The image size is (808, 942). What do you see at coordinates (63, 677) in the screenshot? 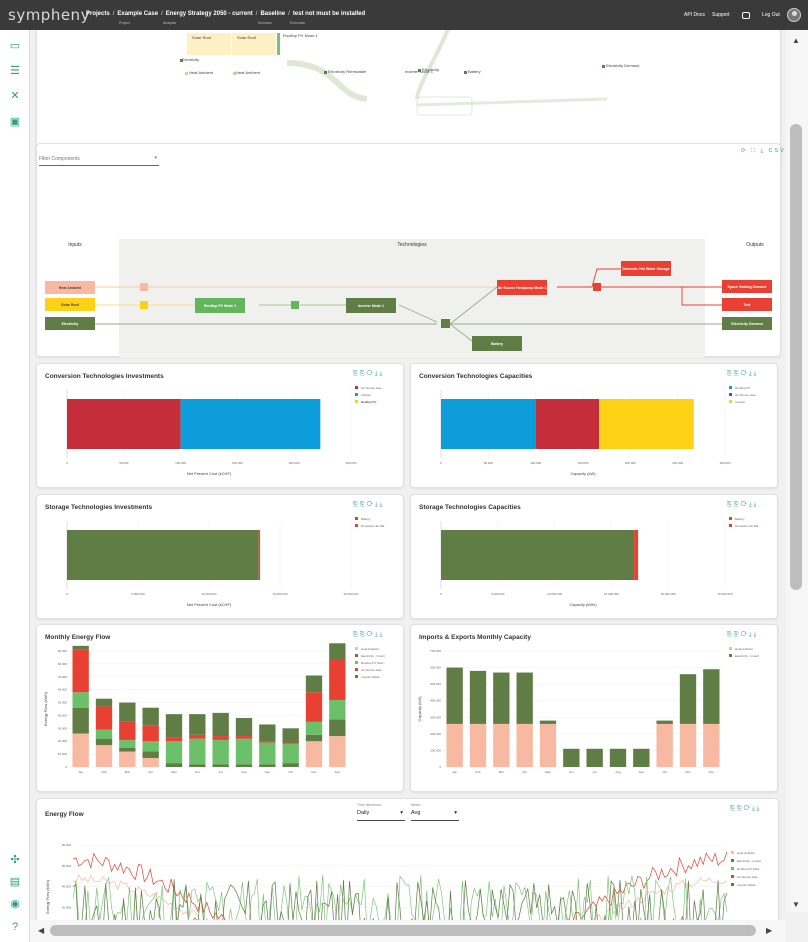
I see `y-tick-label: 70,000` at bounding box center [63, 677].